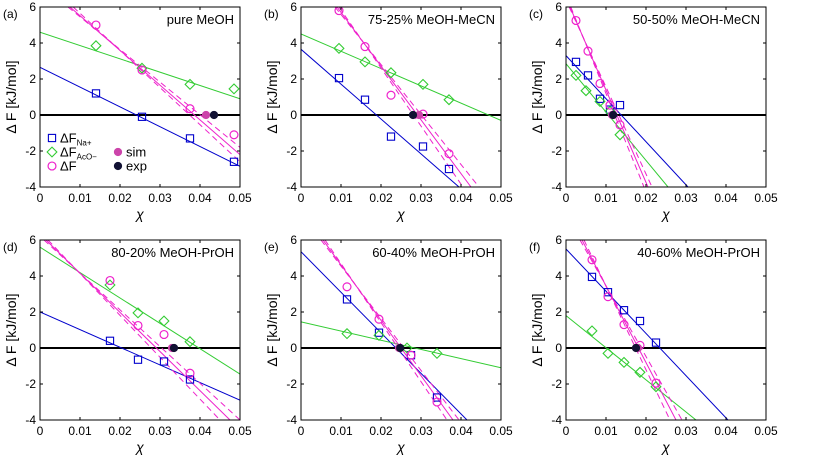 This screenshot has width=830, height=467. I want to click on legend-base: ΔF, so click(68, 138).